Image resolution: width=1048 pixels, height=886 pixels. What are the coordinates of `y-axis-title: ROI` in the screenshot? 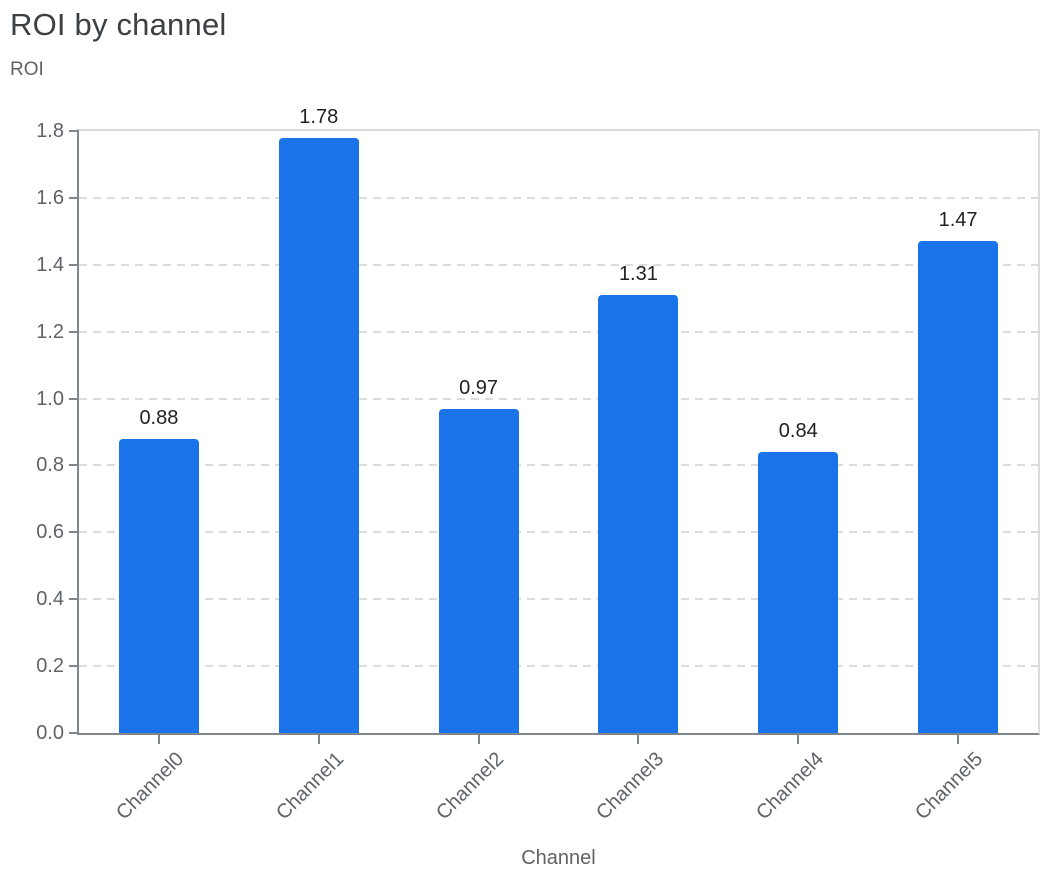 It's located at (27, 69).